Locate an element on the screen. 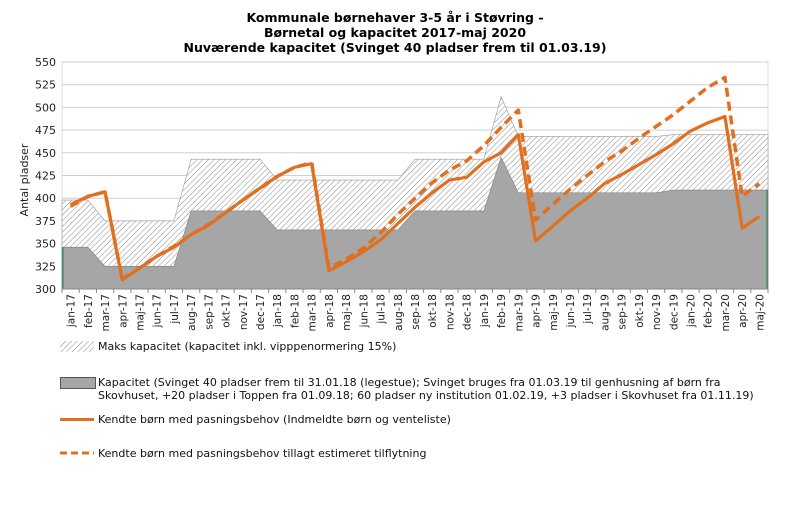 Image resolution: width=790 pixels, height=520 pixels. y-tick-label: 425 is located at coordinates (45, 176).